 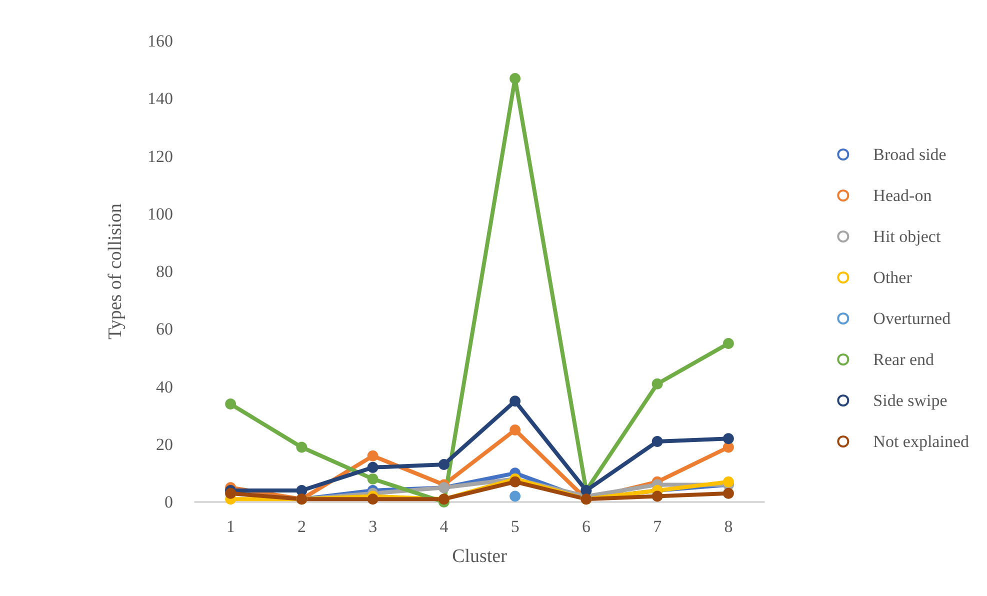 What do you see at coordinates (160, 98) in the screenshot?
I see `y-tick-label: 140` at bounding box center [160, 98].